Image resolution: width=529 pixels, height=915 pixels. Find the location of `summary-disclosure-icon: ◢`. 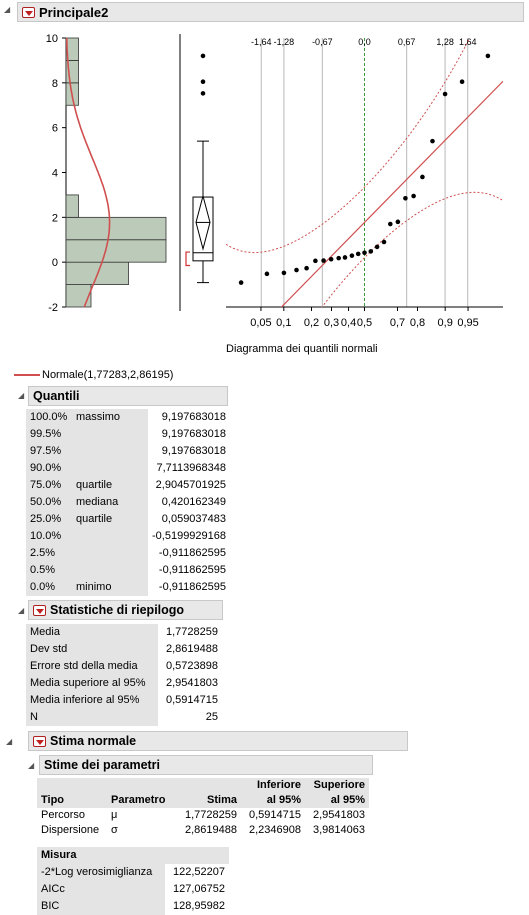

summary-disclosure-icon: ◢ is located at coordinates (21, 610).